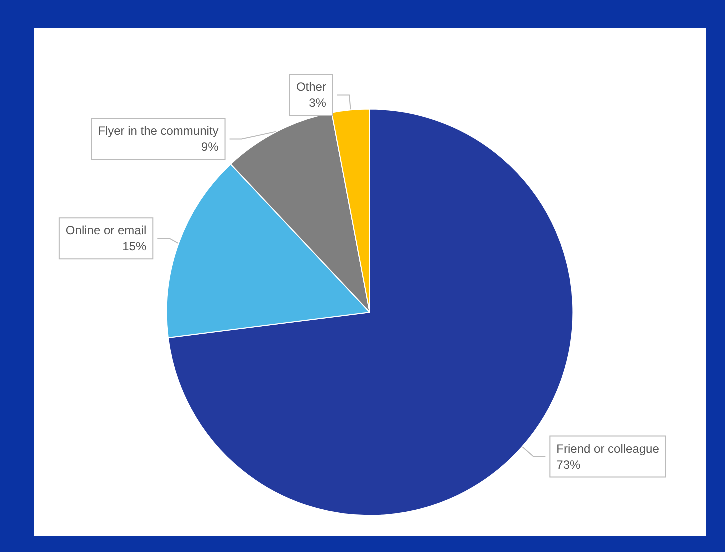 This screenshot has height=552, width=725. I want to click on data-label: 3%, so click(318, 103).